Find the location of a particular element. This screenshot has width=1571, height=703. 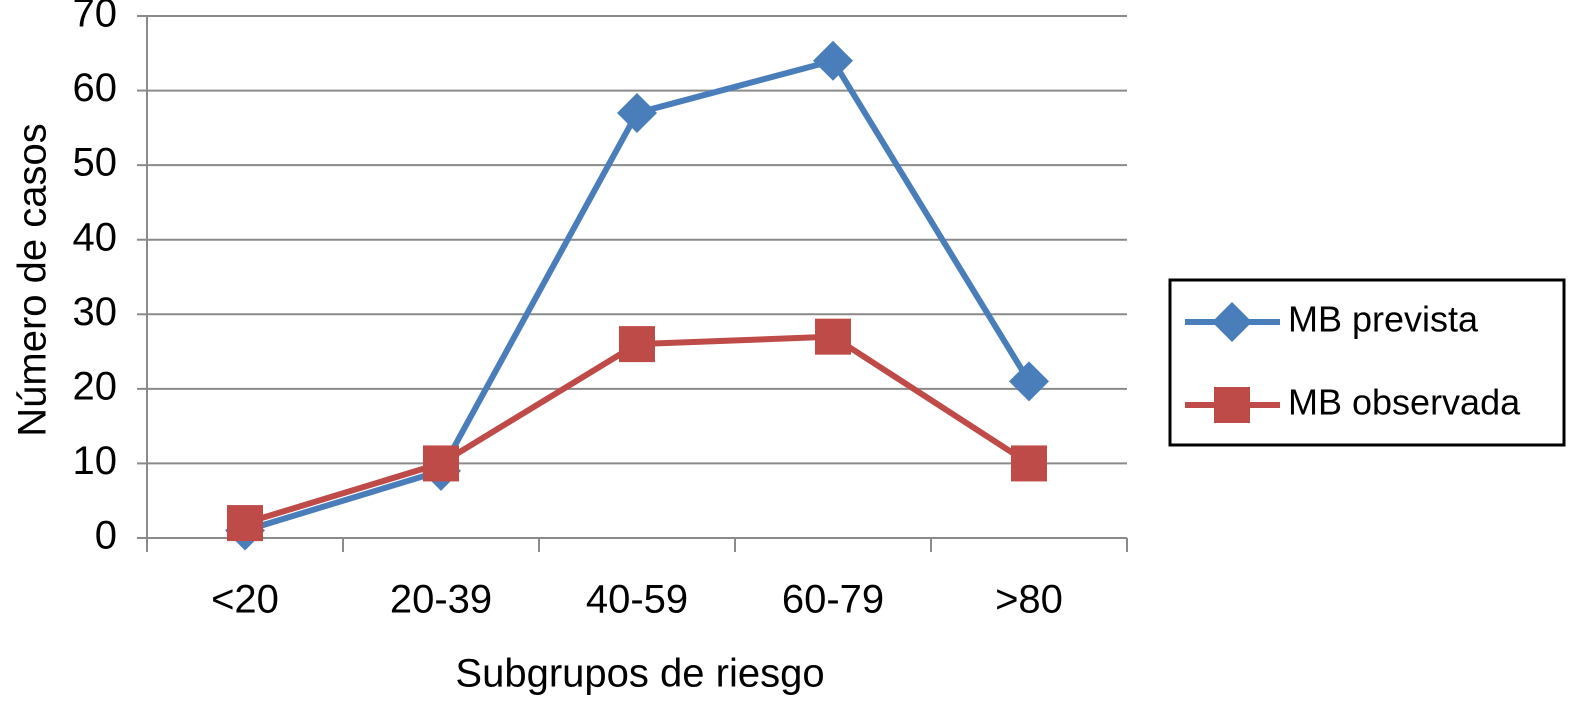

y-axis-title: Número de casos is located at coordinates (33, 279).